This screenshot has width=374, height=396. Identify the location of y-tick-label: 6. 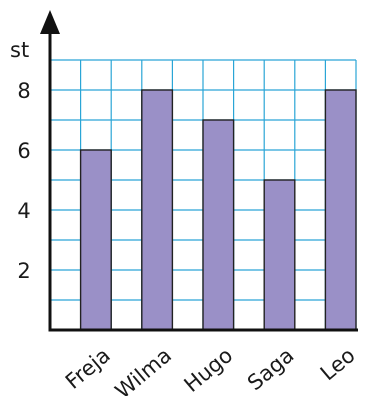
(23, 151).